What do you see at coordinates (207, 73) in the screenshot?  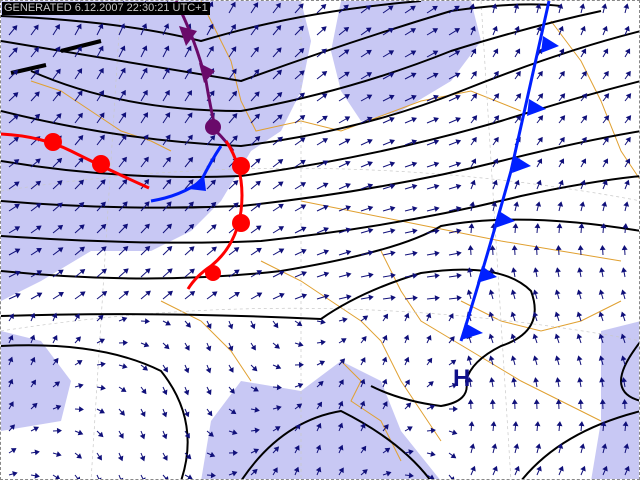 I see `occluded-front-symbol` at bounding box center [207, 73].